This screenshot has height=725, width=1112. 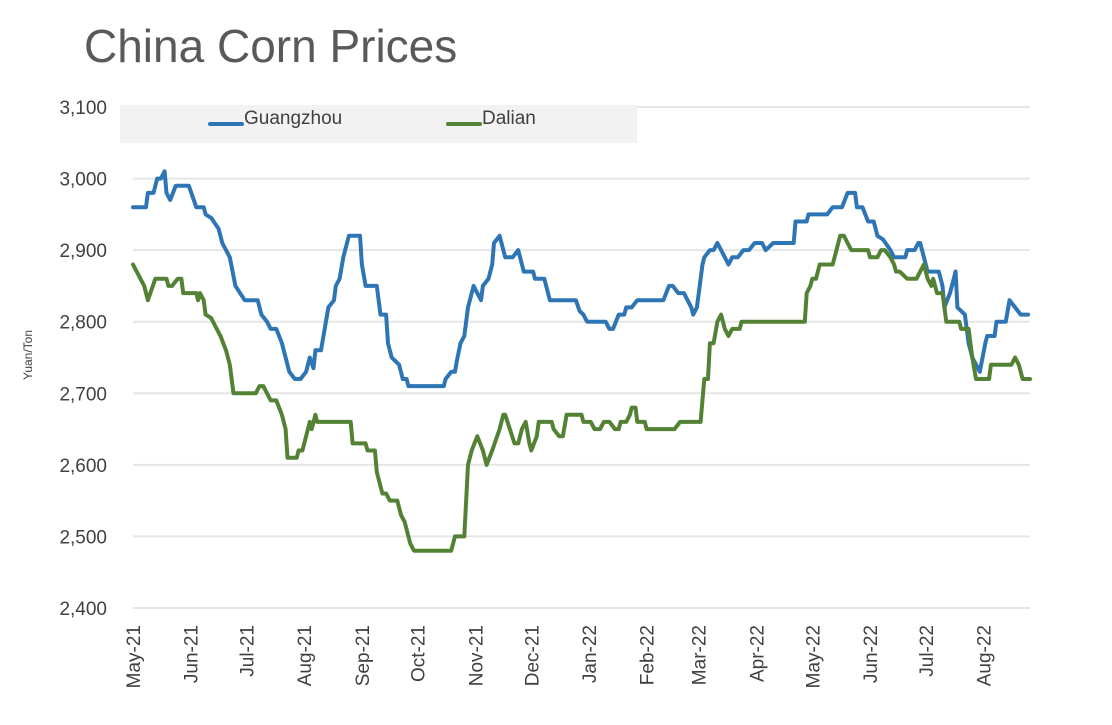 What do you see at coordinates (28, 355) in the screenshot?
I see `y-axis-label: Yuan/Ton` at bounding box center [28, 355].